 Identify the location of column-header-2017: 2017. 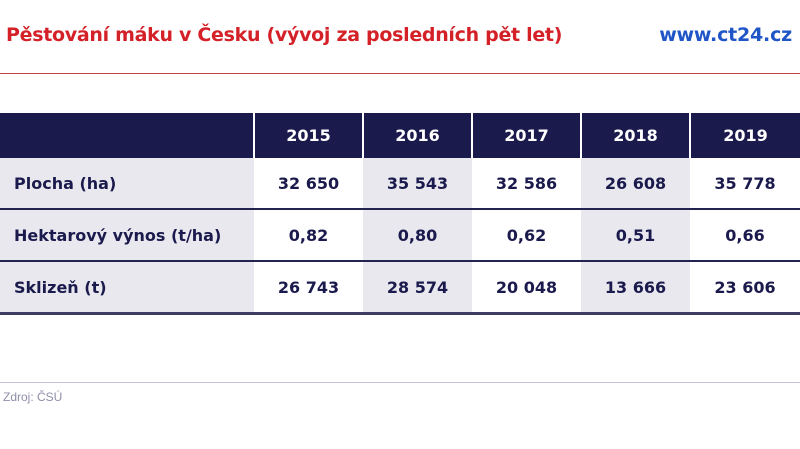
(526, 135).